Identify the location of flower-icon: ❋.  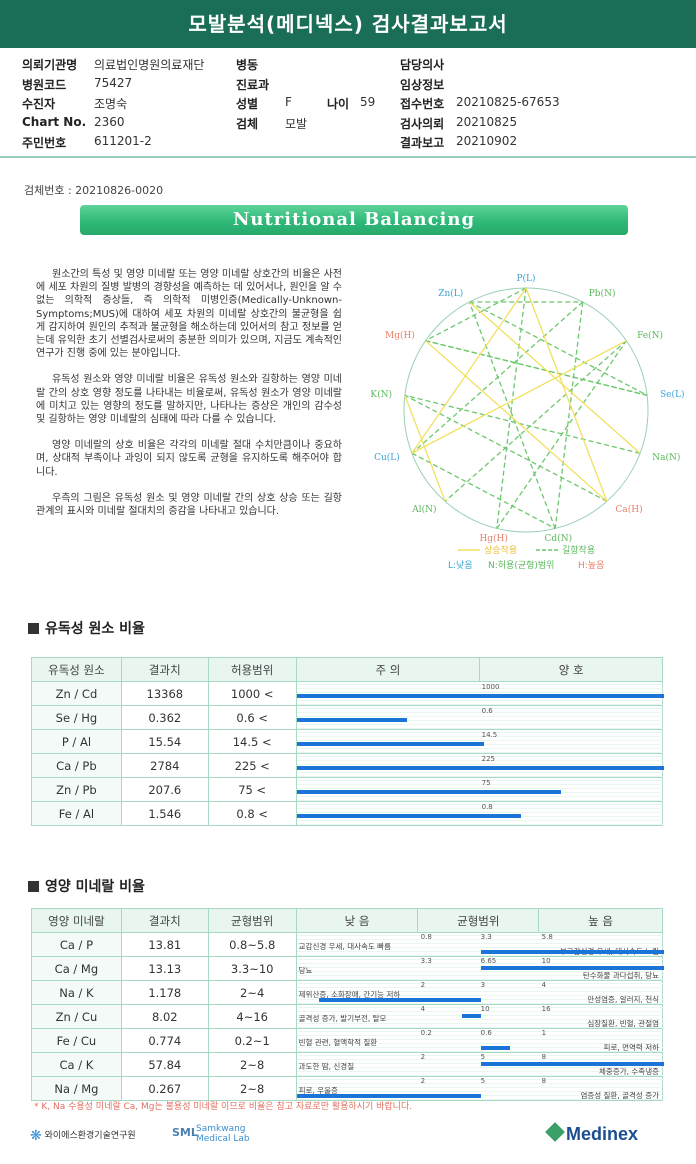
(36, 1136).